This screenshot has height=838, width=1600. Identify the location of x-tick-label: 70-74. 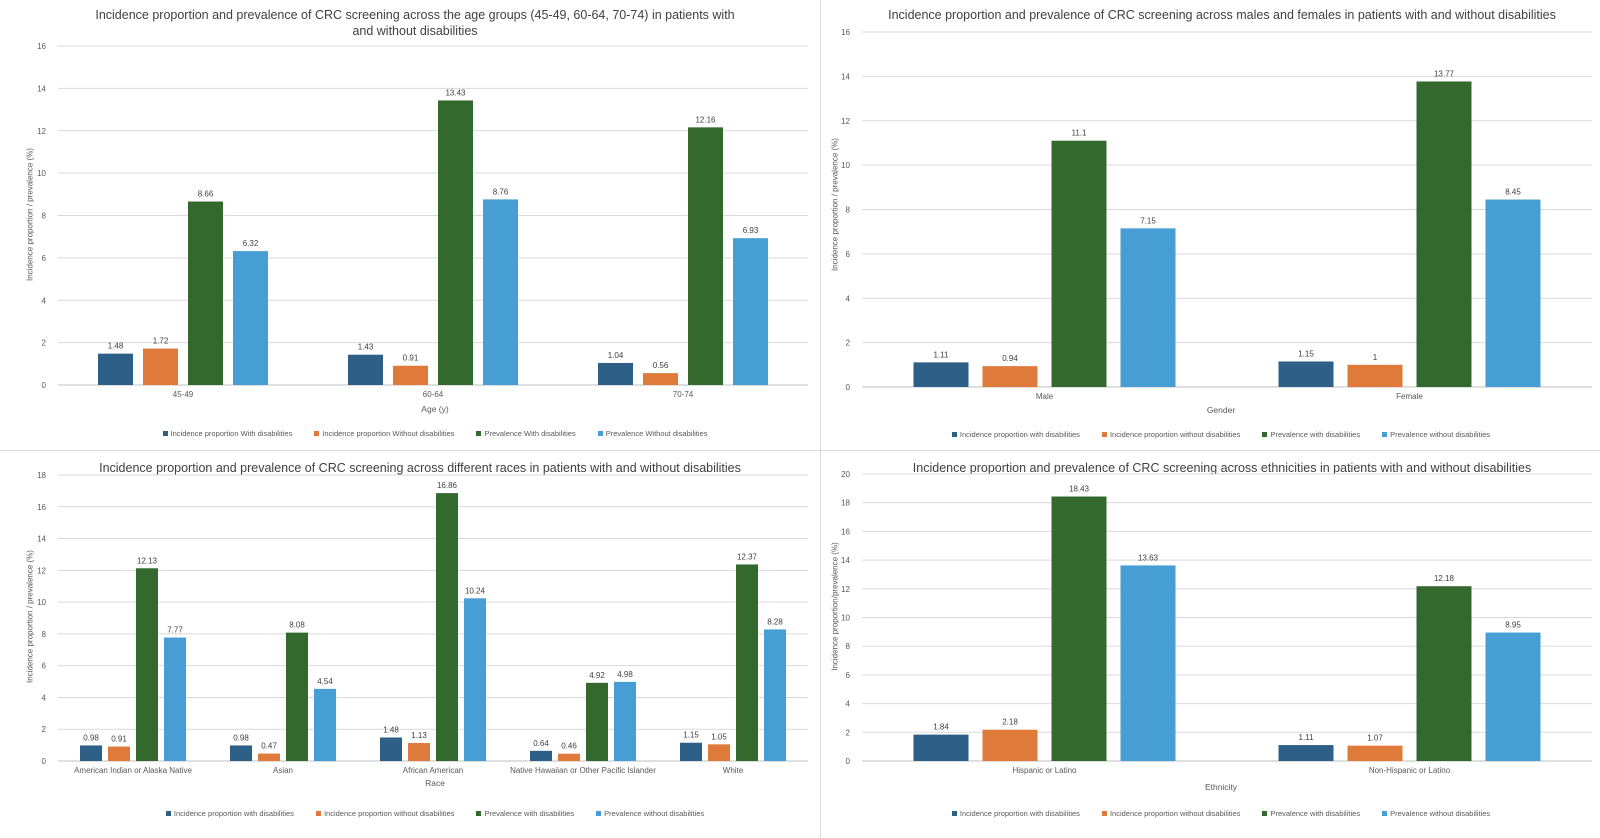
(683, 394).